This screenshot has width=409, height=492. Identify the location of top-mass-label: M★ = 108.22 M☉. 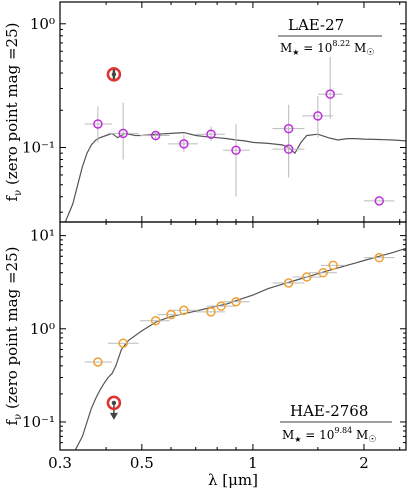
(327, 48).